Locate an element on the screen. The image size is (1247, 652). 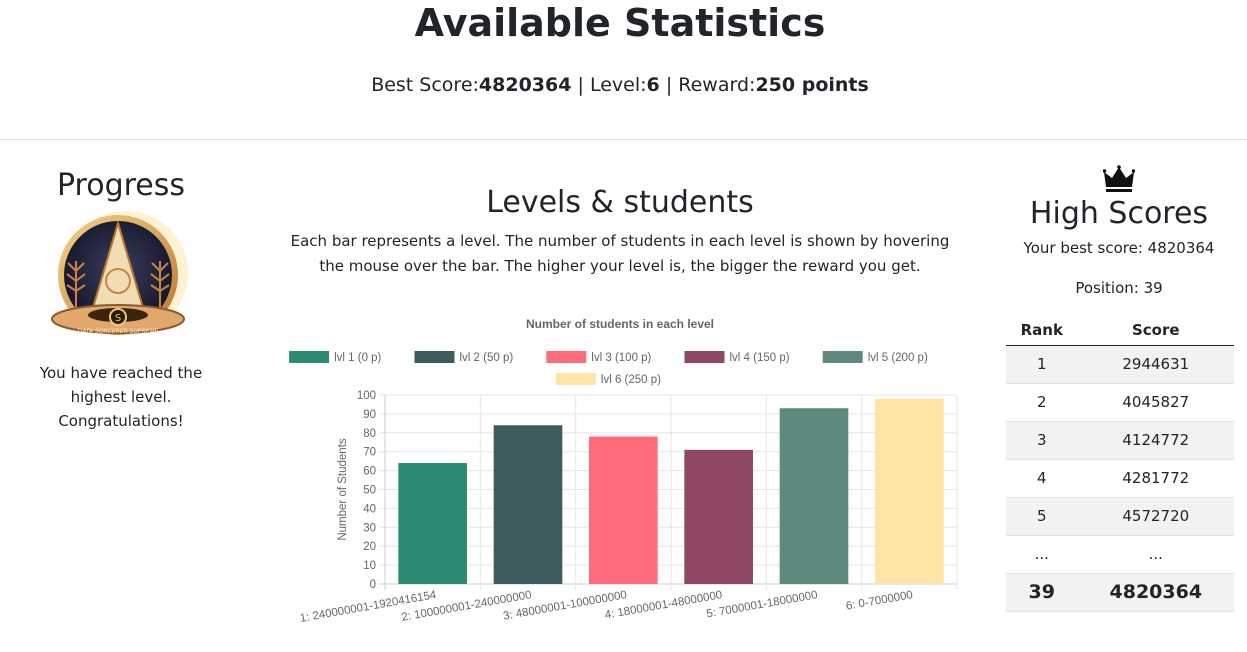
high-scores-title: High Scores is located at coordinates (1119, 213).